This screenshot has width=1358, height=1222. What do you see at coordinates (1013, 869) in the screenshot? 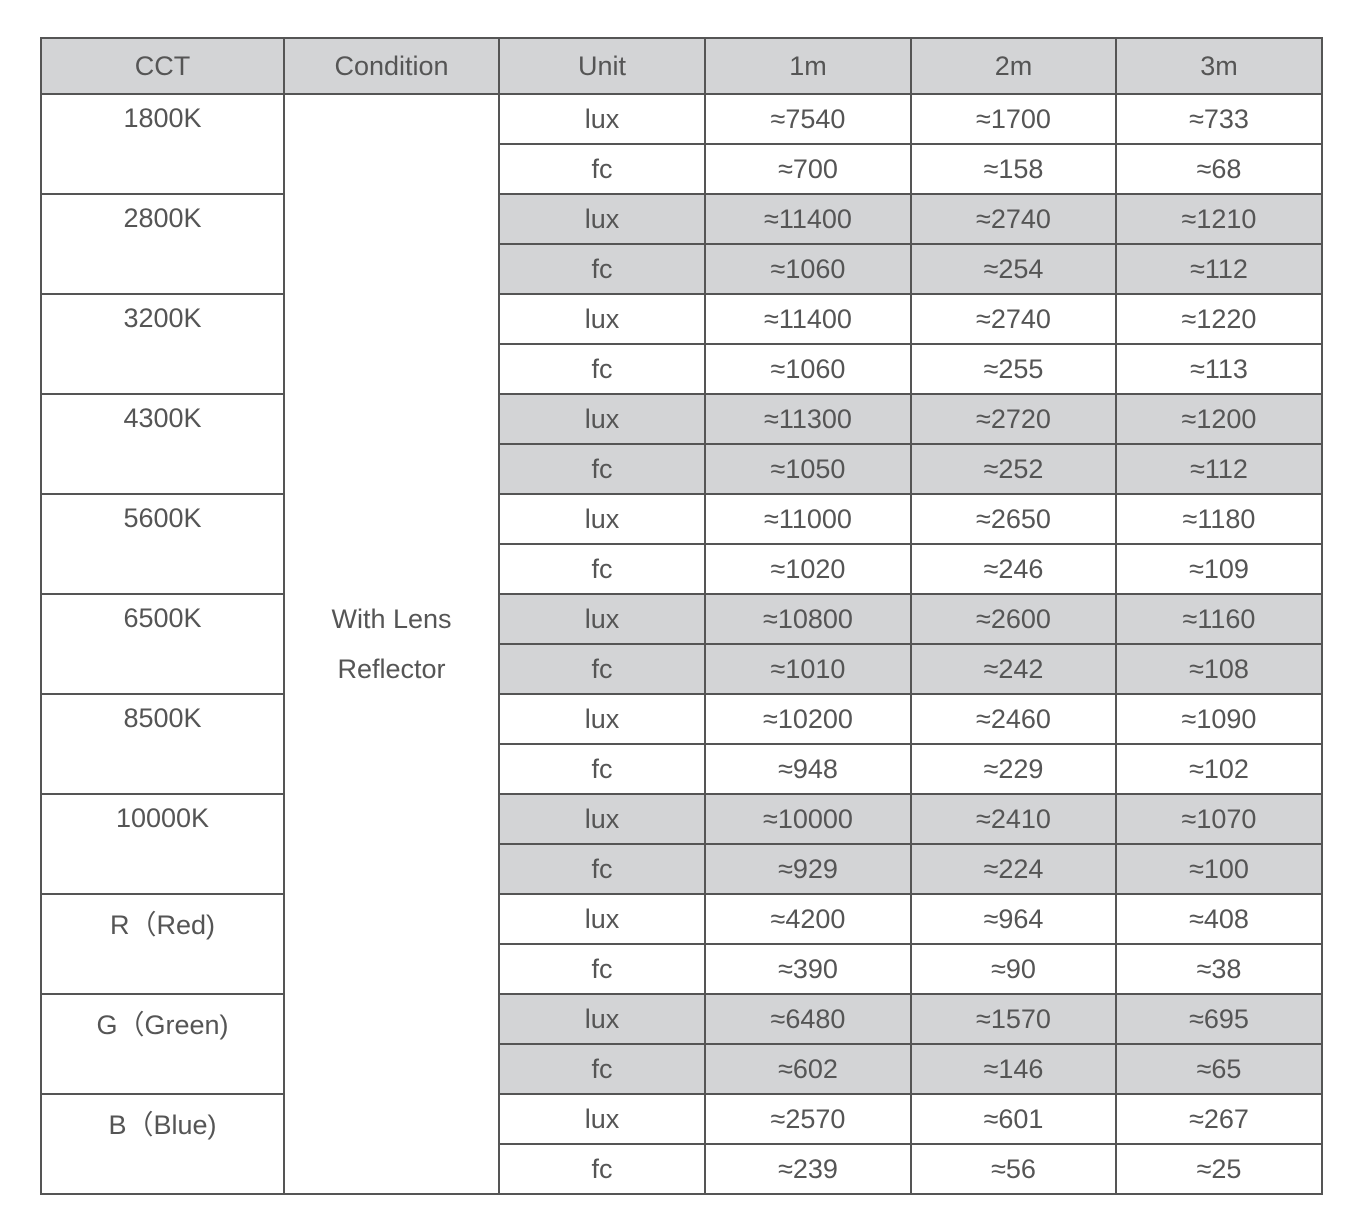
I see `value-2m: ≈224` at bounding box center [1013, 869].